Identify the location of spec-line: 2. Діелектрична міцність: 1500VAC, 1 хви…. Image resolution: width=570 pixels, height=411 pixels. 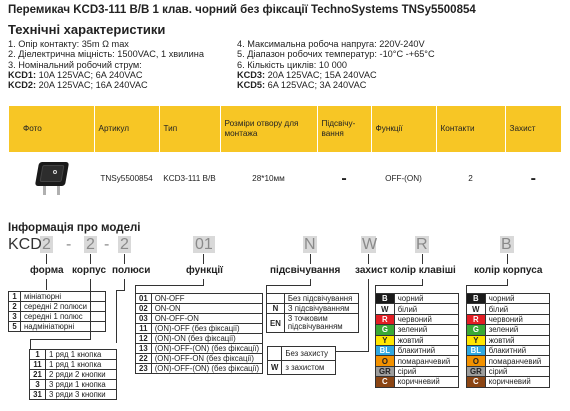
(106, 54).